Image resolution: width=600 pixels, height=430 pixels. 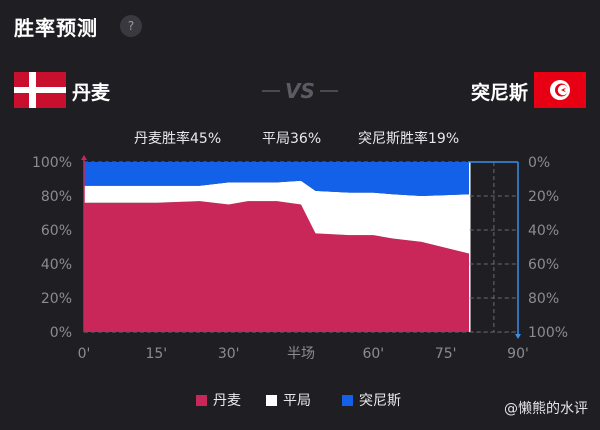 What do you see at coordinates (271, 400) in the screenshot?
I see `legend-swatch-draw` at bounding box center [271, 400].